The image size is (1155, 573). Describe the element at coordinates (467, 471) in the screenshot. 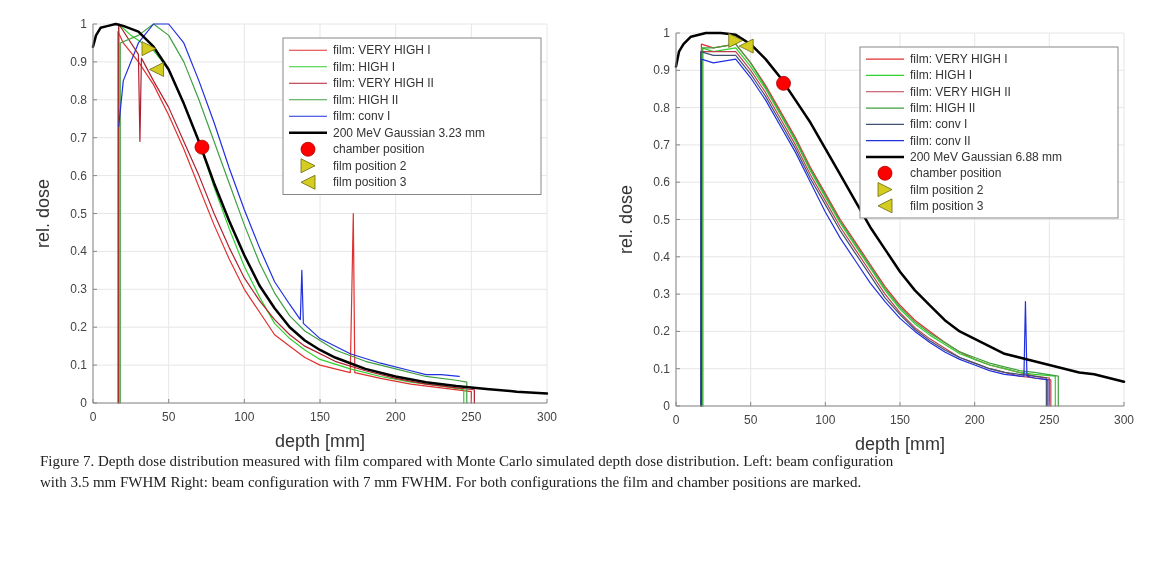

I see `caption: Figure 7. Depth dose distribution measured with film compared with Monte Carlo simulated depth dose distribution. Left: beam configuration with 3.5 mm FWHM Right: beam configuration with 7 mm FWHM. For both configurations the film and chamber positions are marked.` at that location.